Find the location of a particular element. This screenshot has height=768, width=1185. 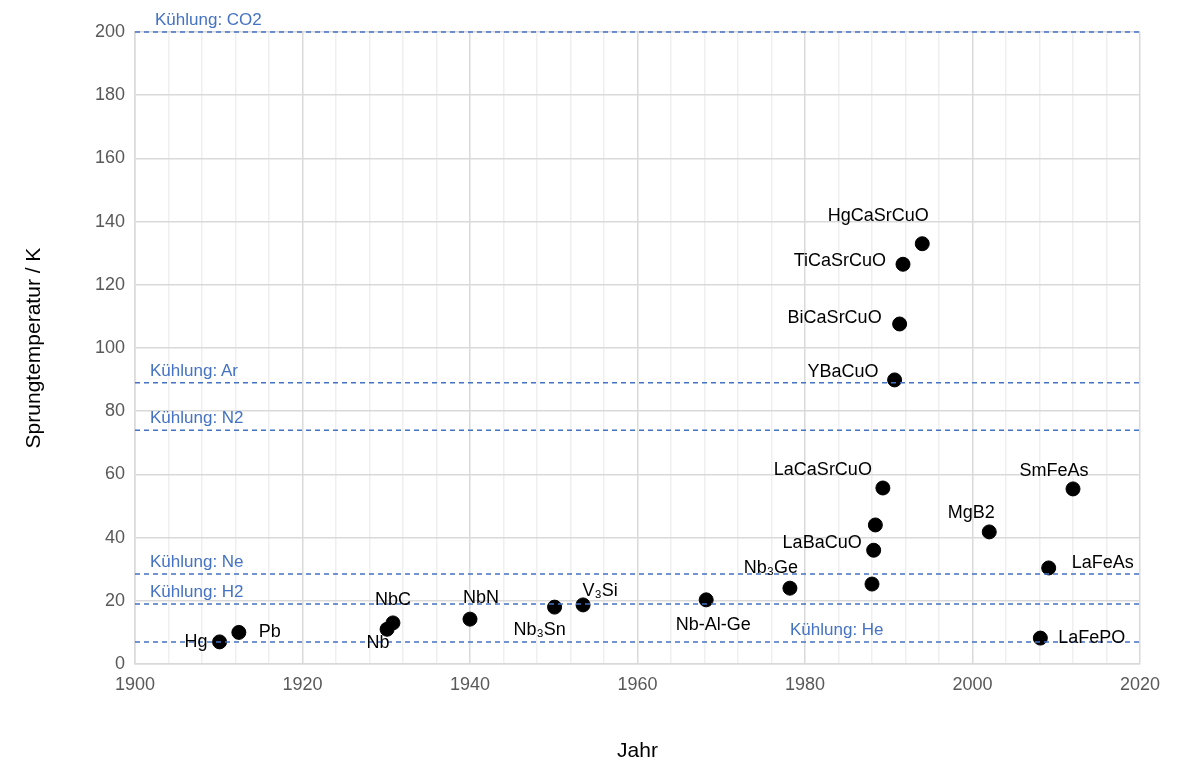

ref-line-label: Kühlung: Ar is located at coordinates (194, 370).